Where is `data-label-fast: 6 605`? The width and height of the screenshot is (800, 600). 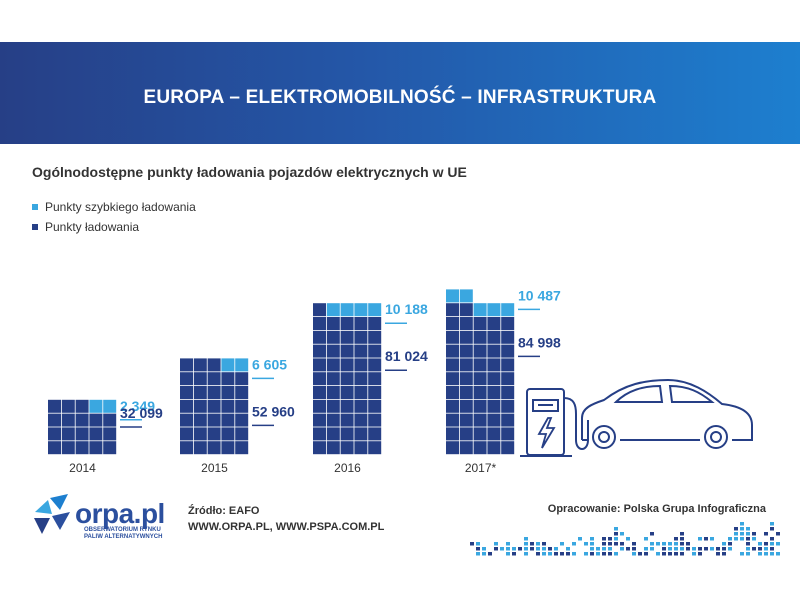 data-label-fast: 6 605 is located at coordinates (269, 364).